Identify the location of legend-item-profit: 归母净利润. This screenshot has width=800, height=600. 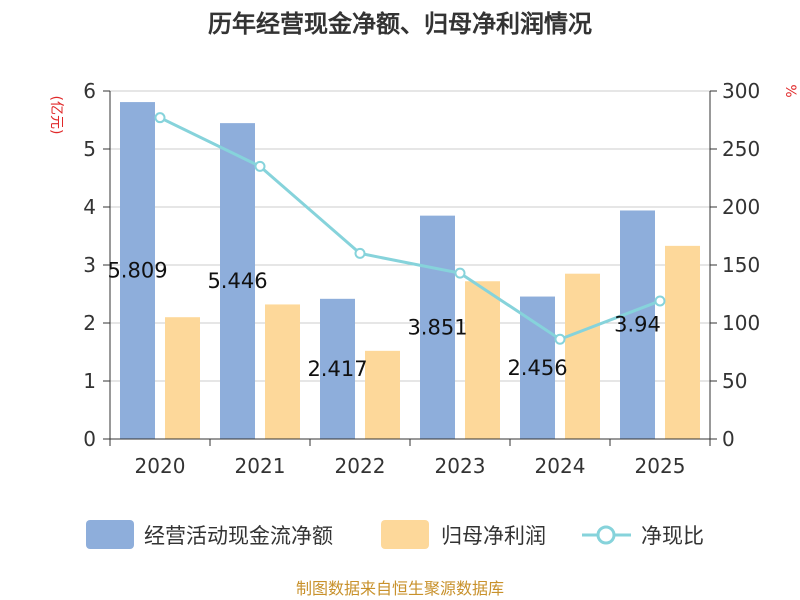
(463, 534).